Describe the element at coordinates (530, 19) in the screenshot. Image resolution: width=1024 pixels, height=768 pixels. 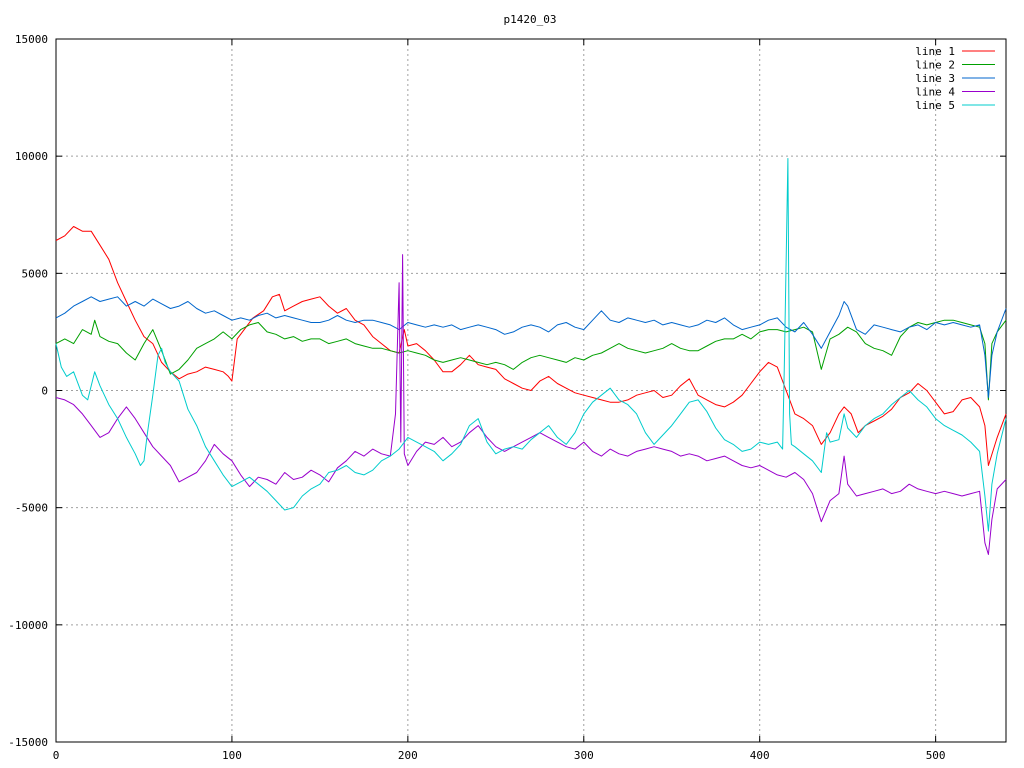
I see `chart-title: p1420_03` at that location.